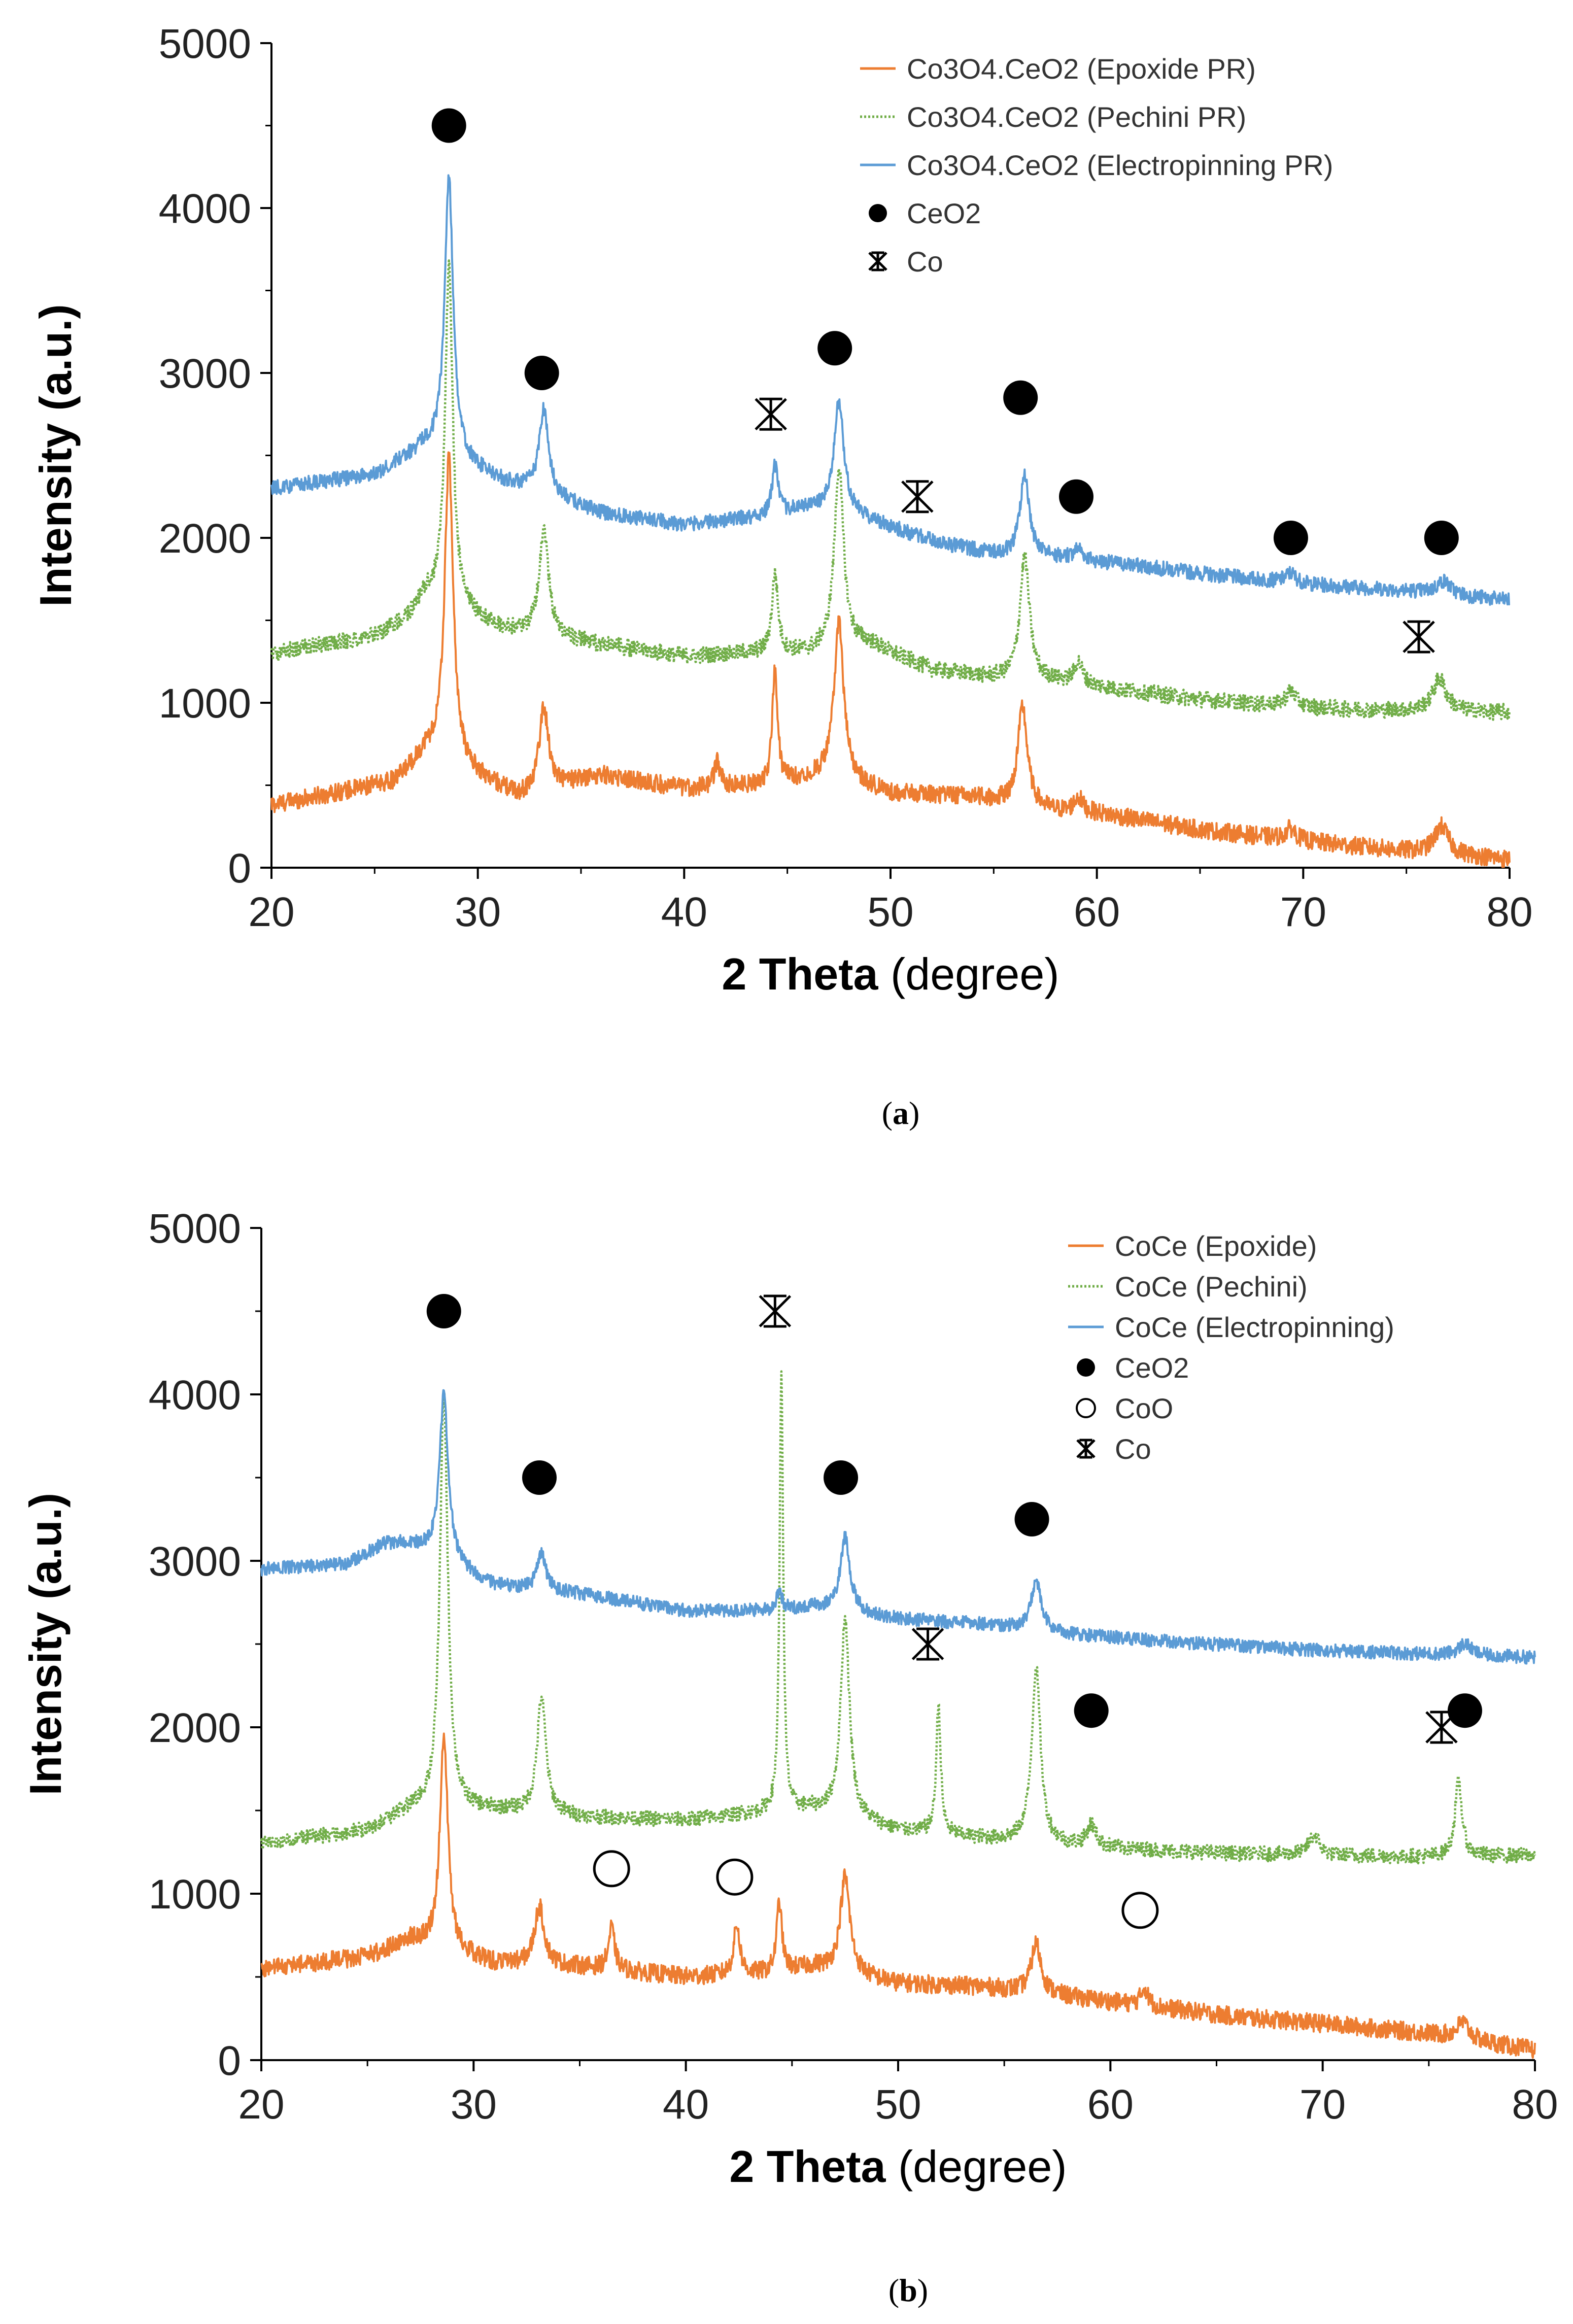 The image size is (1573, 2324). What do you see at coordinates (1086, 1408) in the screenshot?
I see `legend-swatch-coo` at bounding box center [1086, 1408].